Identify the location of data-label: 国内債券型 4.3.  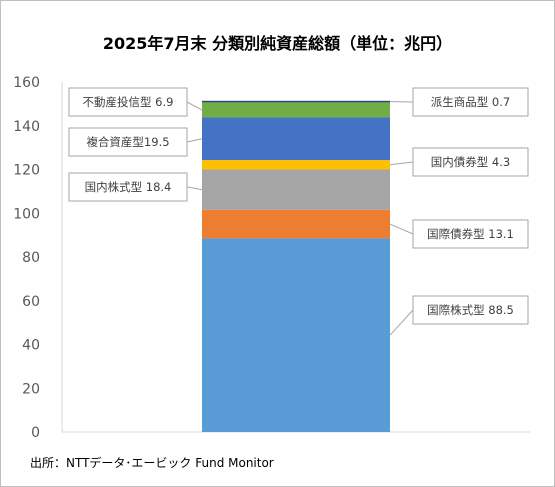
(470, 162).